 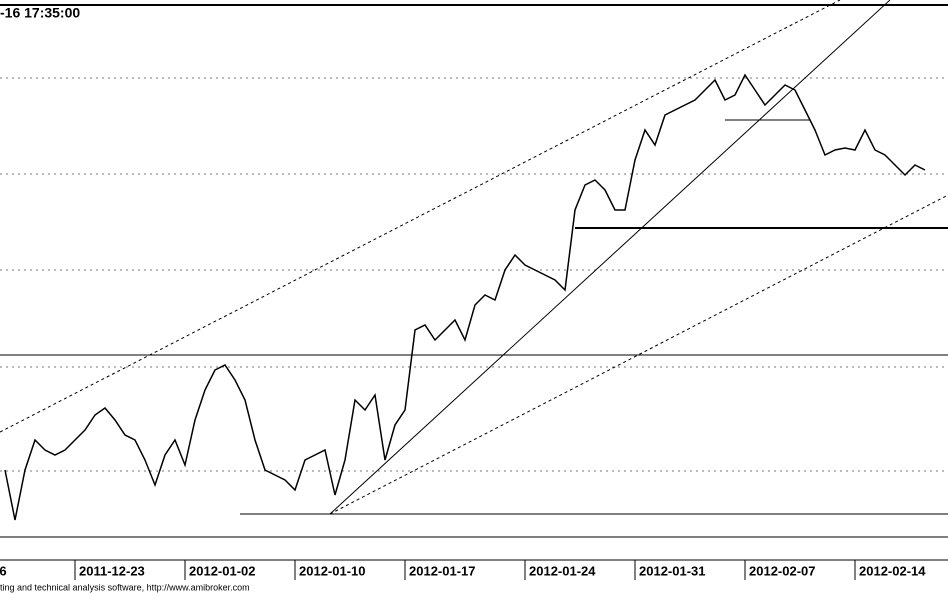 What do you see at coordinates (672, 570) in the screenshot?
I see `x-tick-label: 2012-01-31` at bounding box center [672, 570].